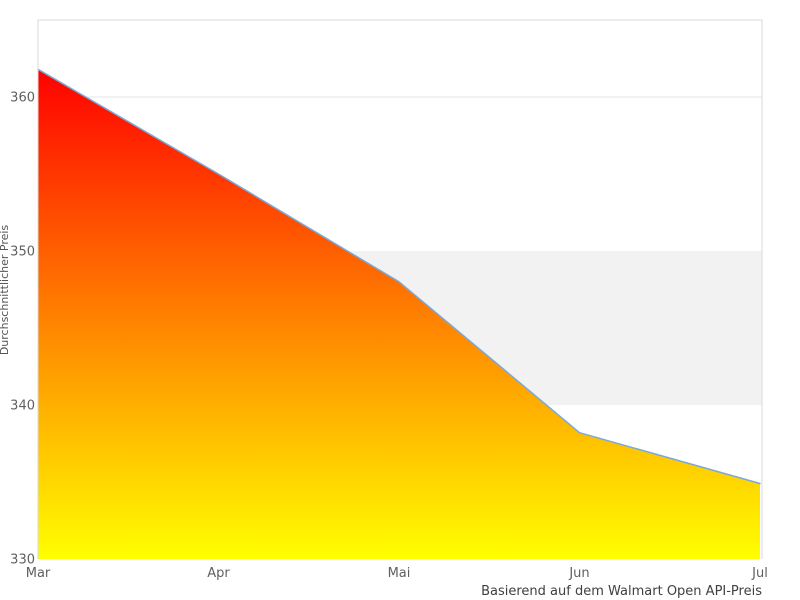 The width and height of the screenshot is (800, 600). What do you see at coordinates (22, 406) in the screenshot?
I see `y-tick-label-340: 340` at bounding box center [22, 406].